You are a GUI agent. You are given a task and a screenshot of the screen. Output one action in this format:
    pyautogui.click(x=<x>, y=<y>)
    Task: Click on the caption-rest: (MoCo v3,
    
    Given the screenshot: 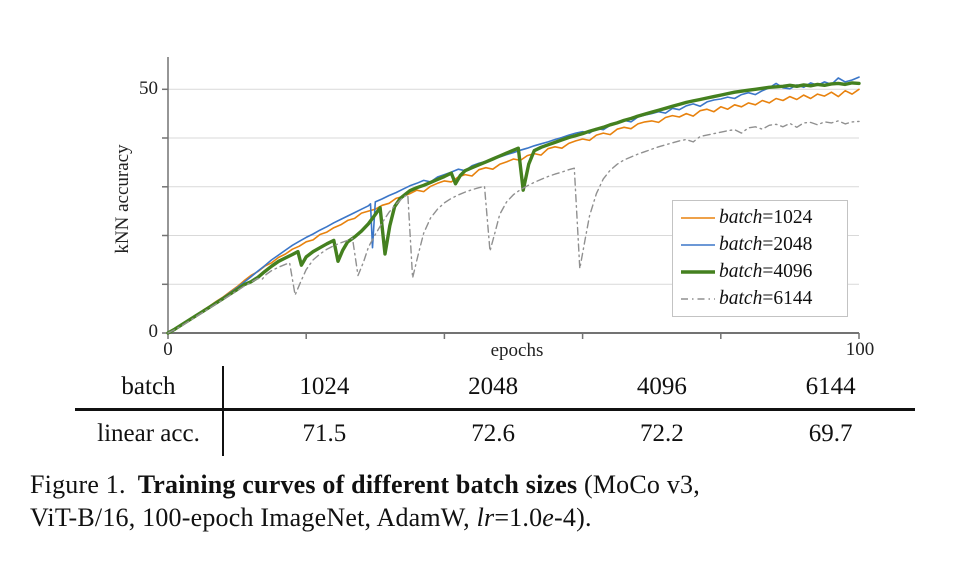 What is the action you would take?
    pyautogui.click(x=638, y=484)
    